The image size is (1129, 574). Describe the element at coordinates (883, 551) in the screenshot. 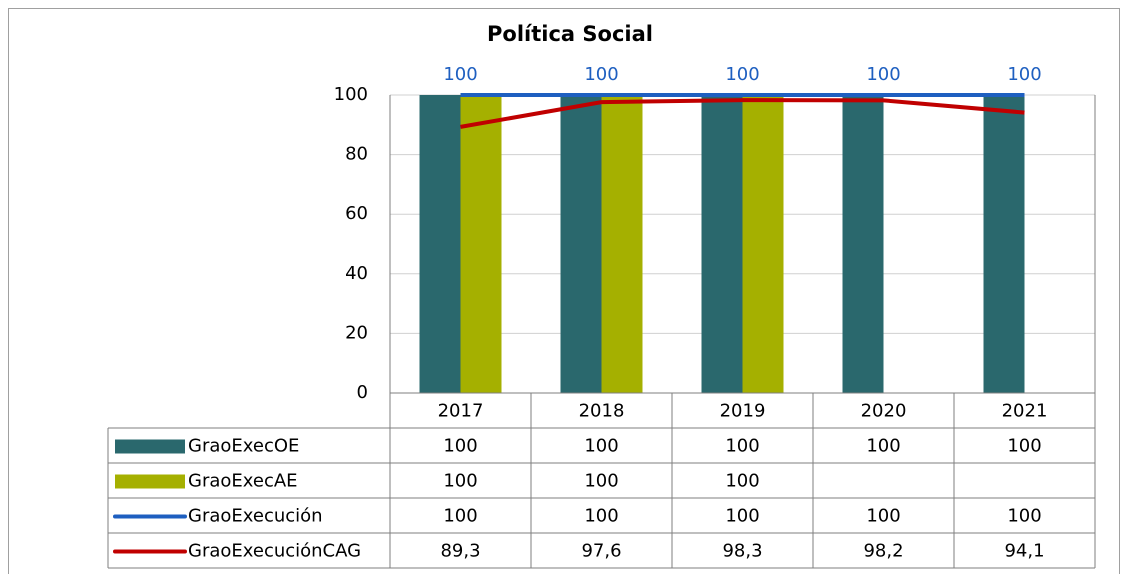

I see `table-value: 98,2` at that location.